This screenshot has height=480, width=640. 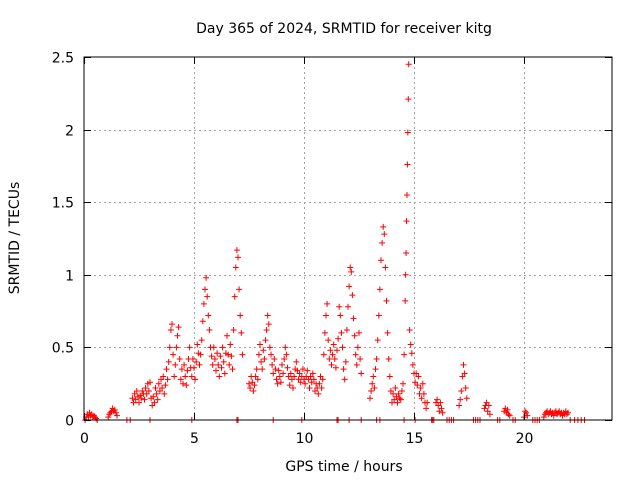 I want to click on y-tick-label: 2.5, so click(x=63, y=59).